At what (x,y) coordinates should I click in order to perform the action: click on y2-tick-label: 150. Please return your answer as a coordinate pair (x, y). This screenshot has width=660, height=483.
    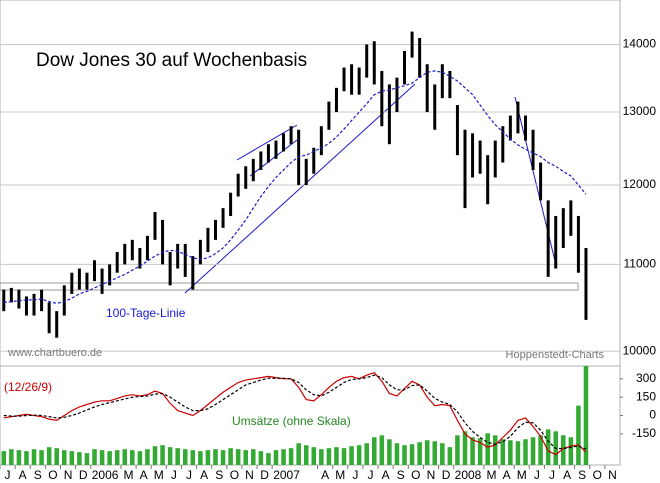
    Looking at the image, I should click on (646, 396).